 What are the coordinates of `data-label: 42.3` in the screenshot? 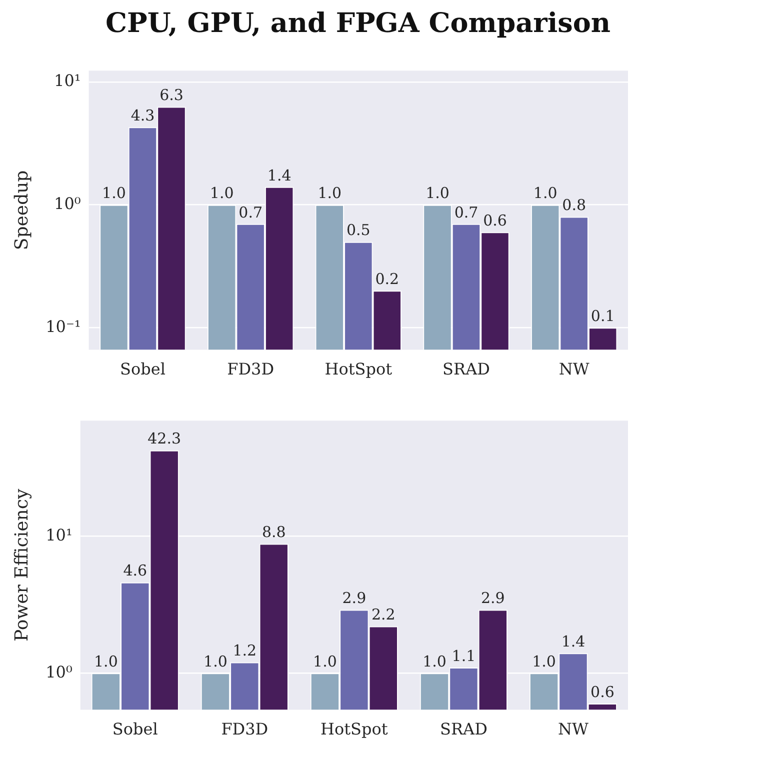 It's located at (165, 439).